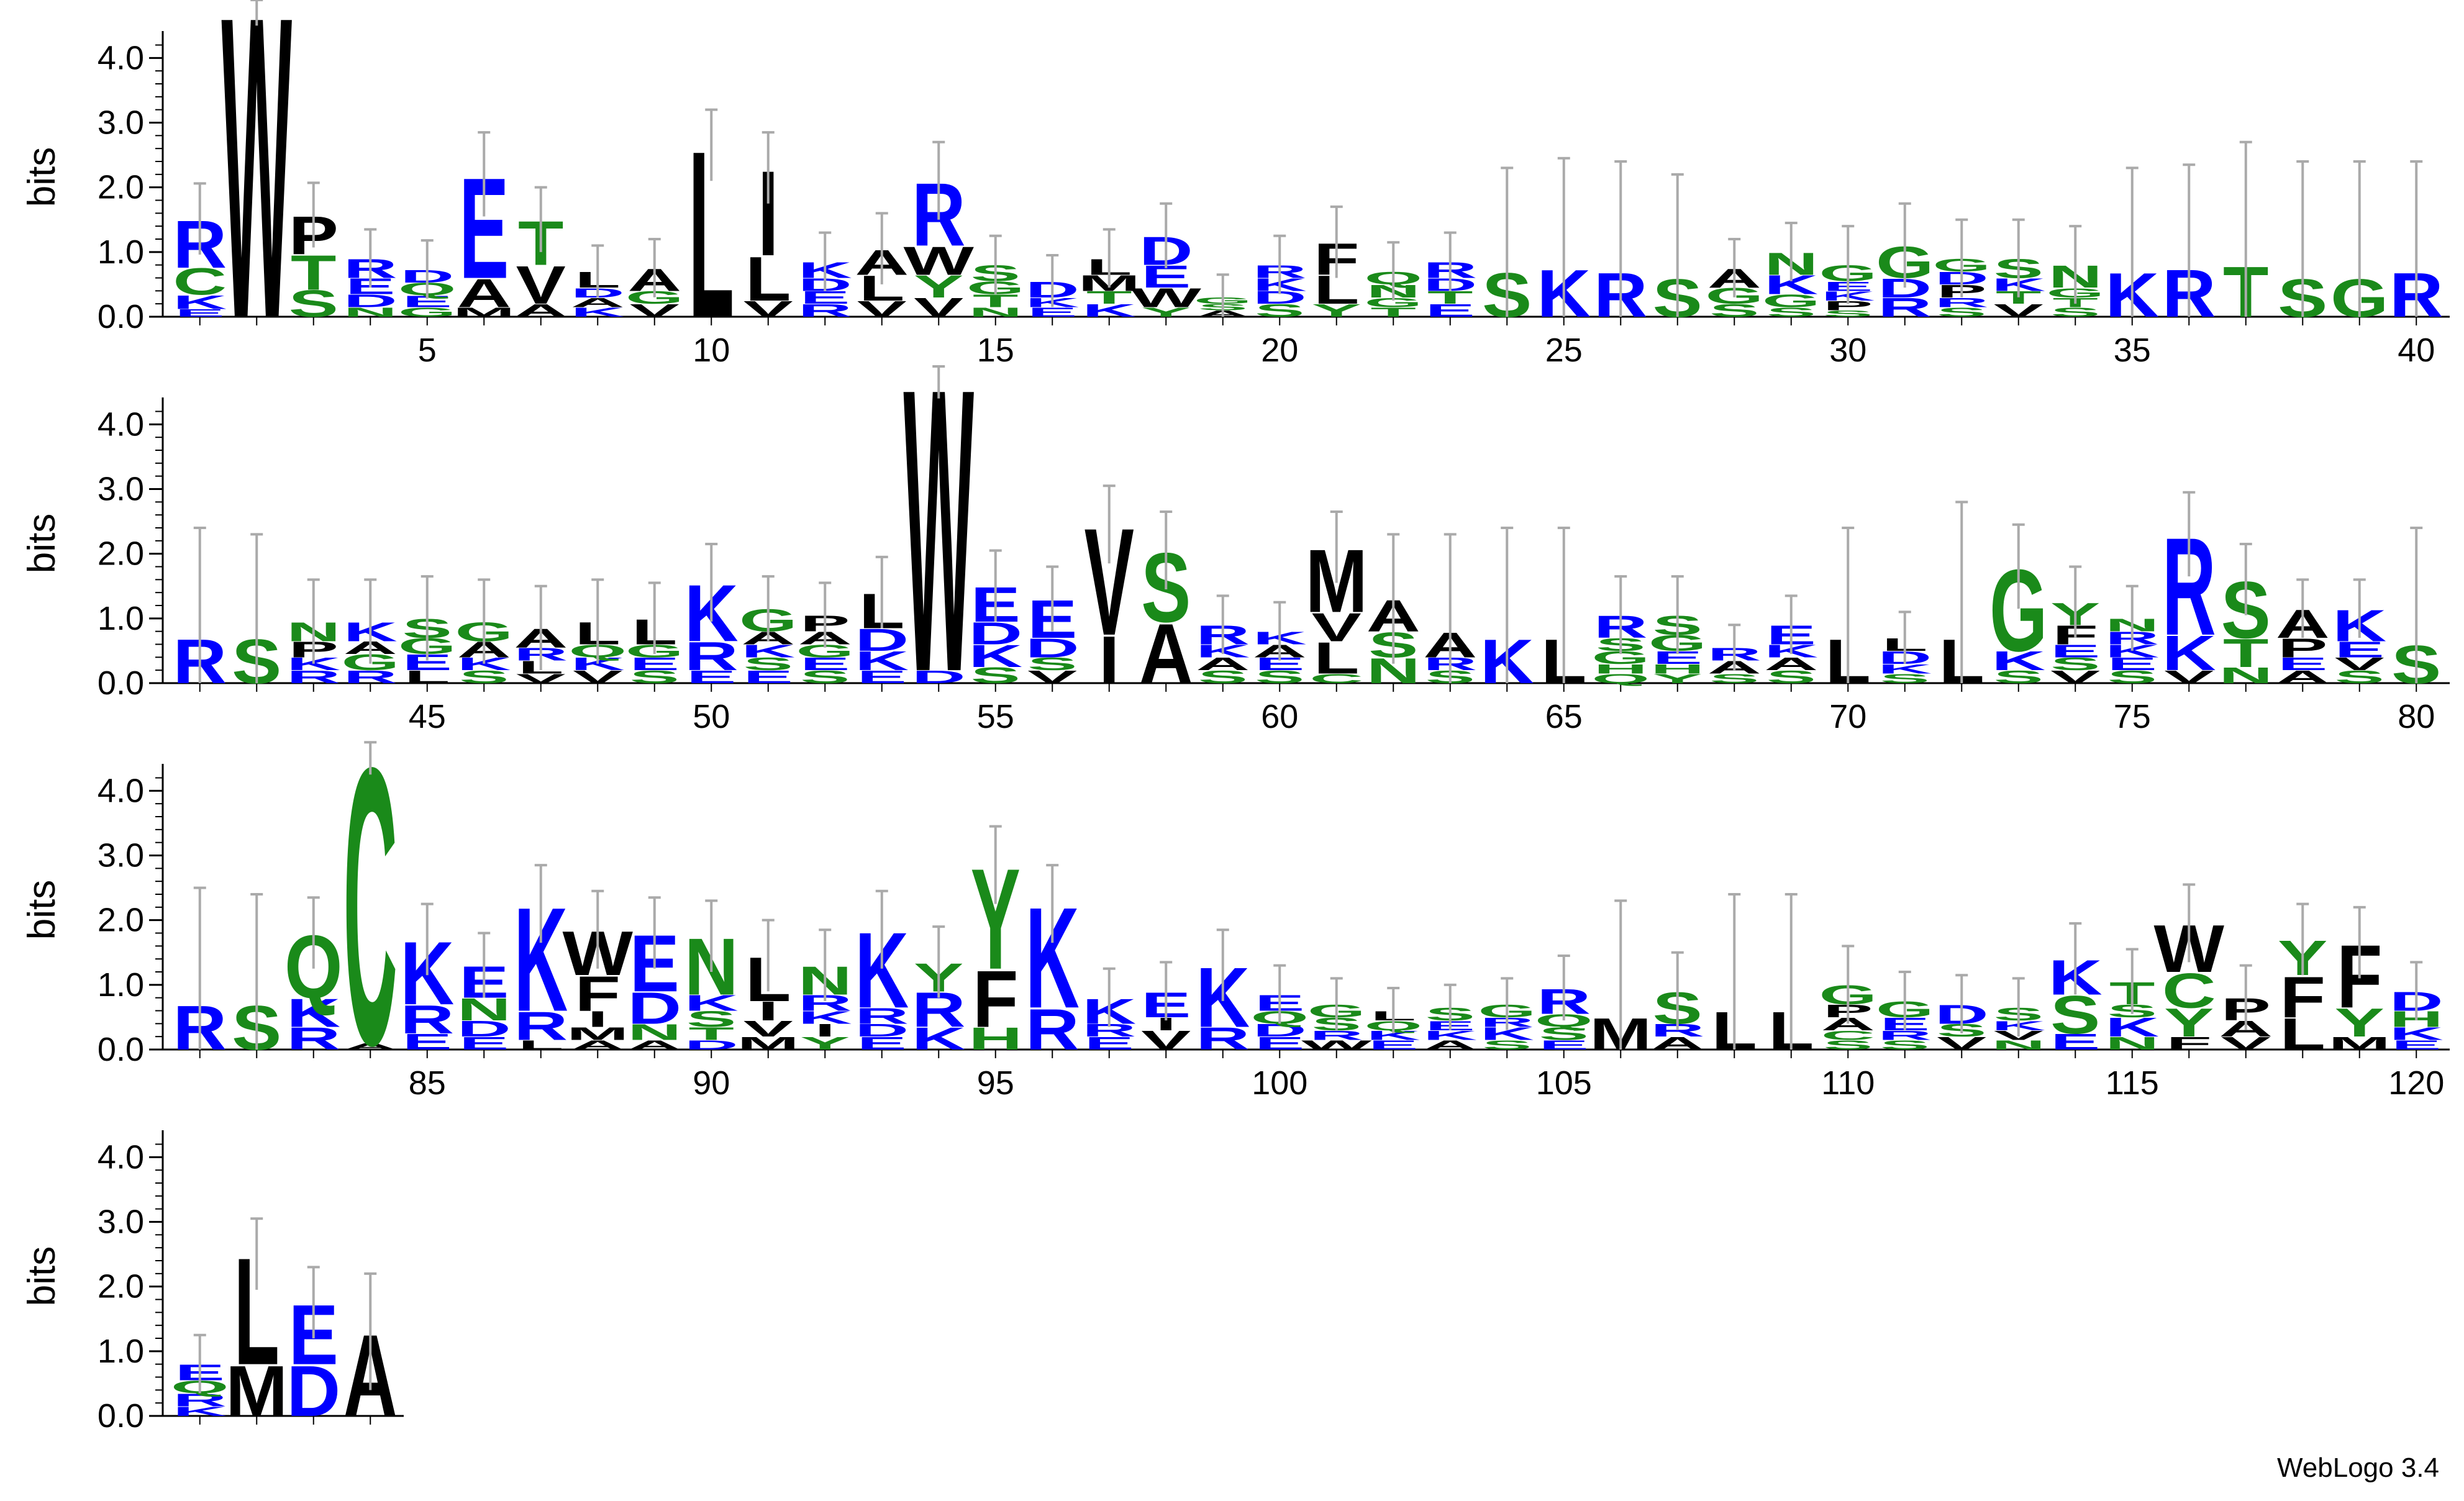 The height and width of the screenshot is (1501, 2464). Describe the element at coordinates (121, 123) in the screenshot. I see `y-tick-label: 3.0` at that location.